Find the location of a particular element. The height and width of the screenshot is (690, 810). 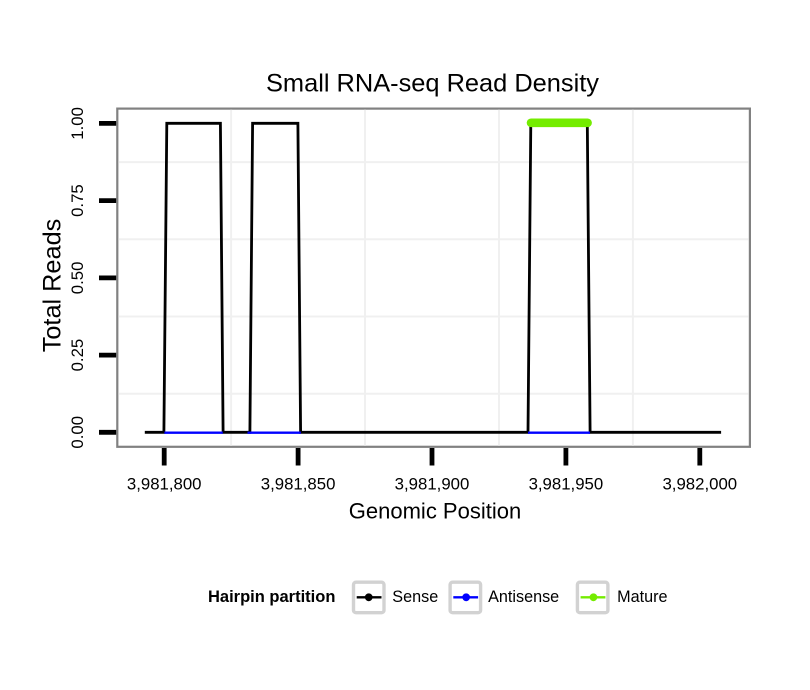

svg-text: 3,982,000 is located at coordinates (699, 484).